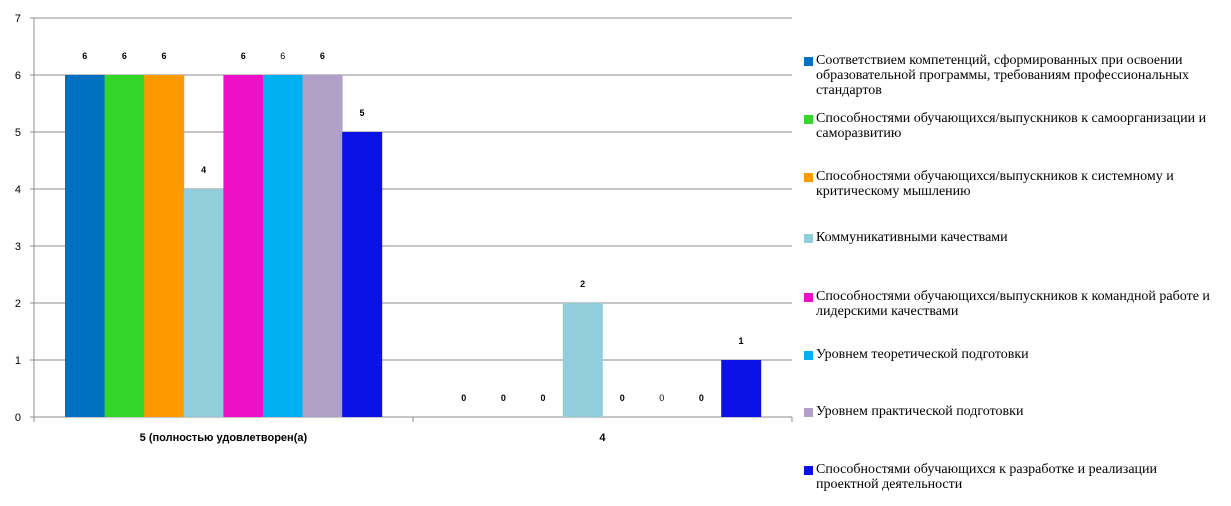 The image size is (1231, 506). What do you see at coordinates (602, 438) in the screenshot?
I see `x-category-label: 4` at bounding box center [602, 438].